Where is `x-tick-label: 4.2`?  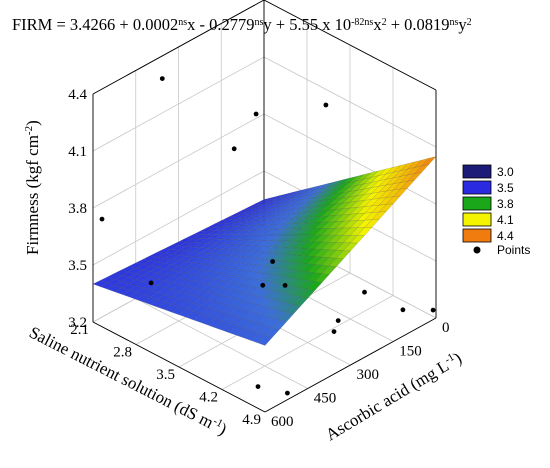 x-tick-label: 4.2 is located at coordinates (208, 398).